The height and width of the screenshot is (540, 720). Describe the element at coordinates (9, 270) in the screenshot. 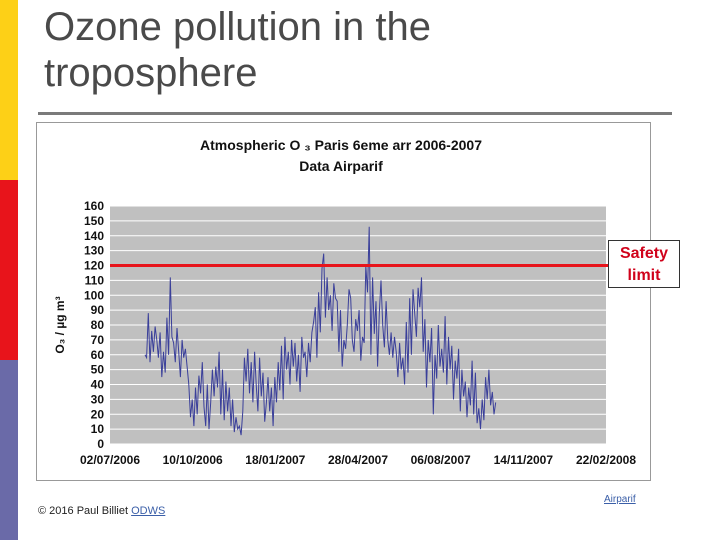

I see `accent-strip-red` at that location.